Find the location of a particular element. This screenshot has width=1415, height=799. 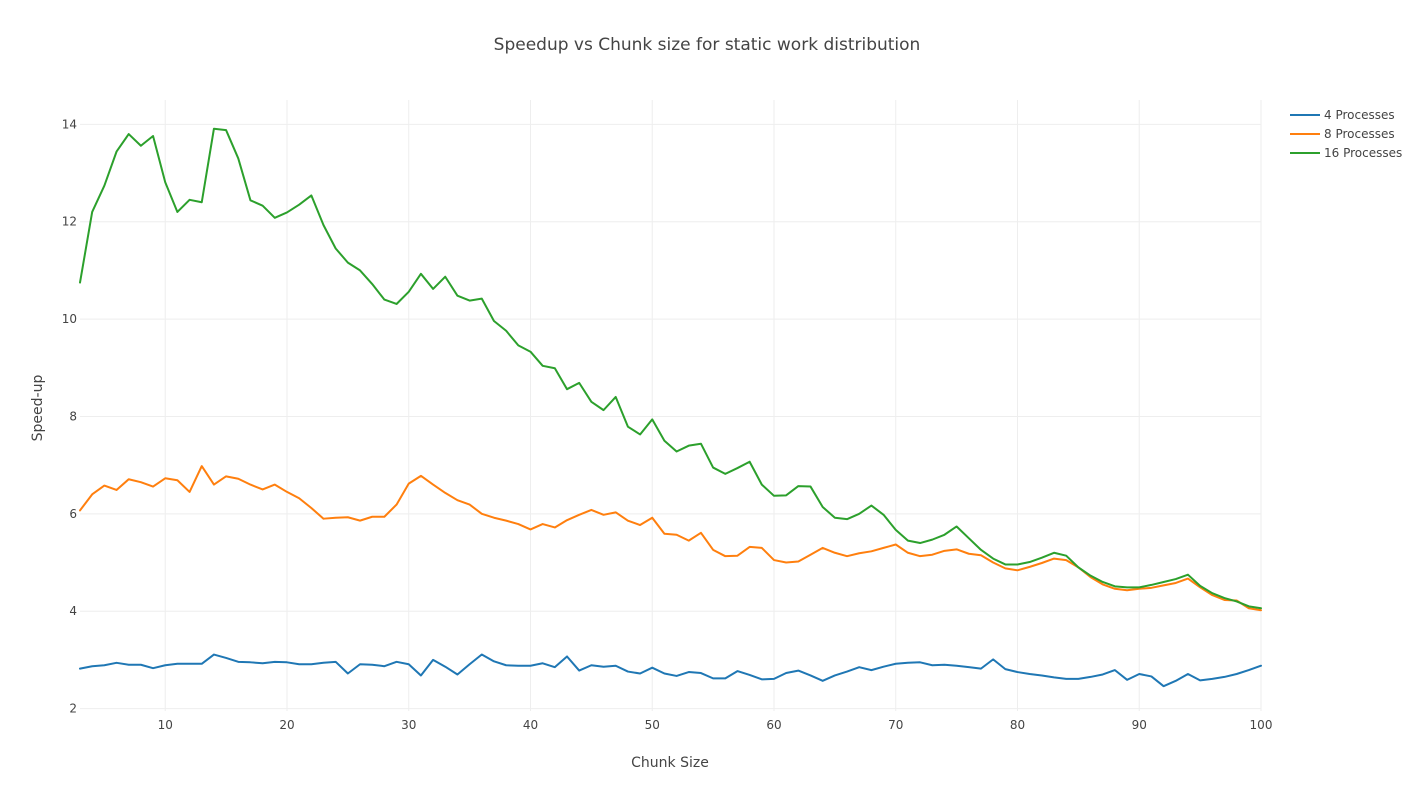

y-tick-label: 10 is located at coordinates (69, 319).